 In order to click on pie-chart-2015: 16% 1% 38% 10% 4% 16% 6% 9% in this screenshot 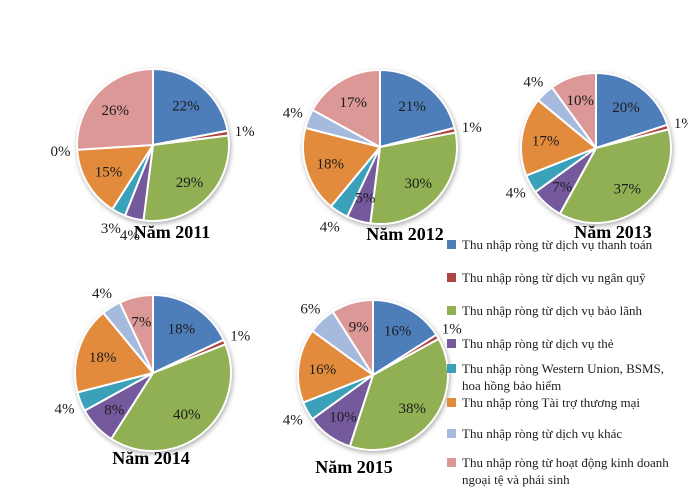, I will do `click(372, 375)`.